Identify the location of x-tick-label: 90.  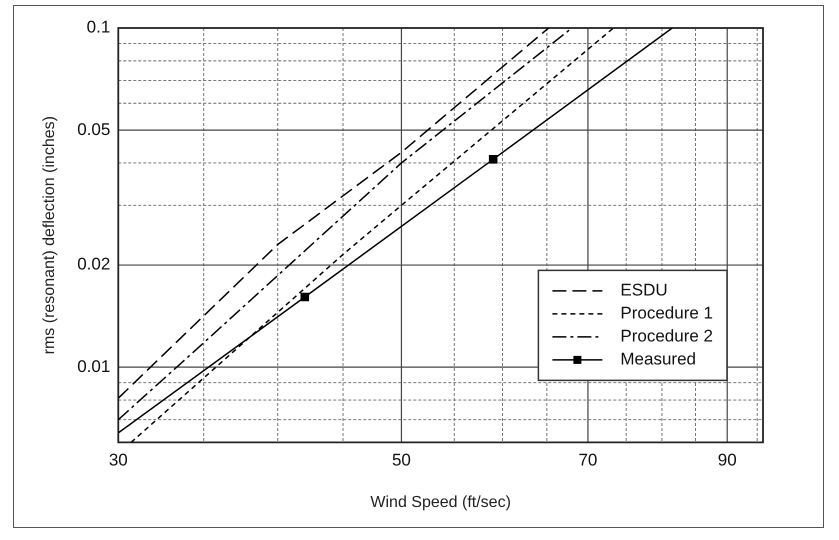
(727, 460).